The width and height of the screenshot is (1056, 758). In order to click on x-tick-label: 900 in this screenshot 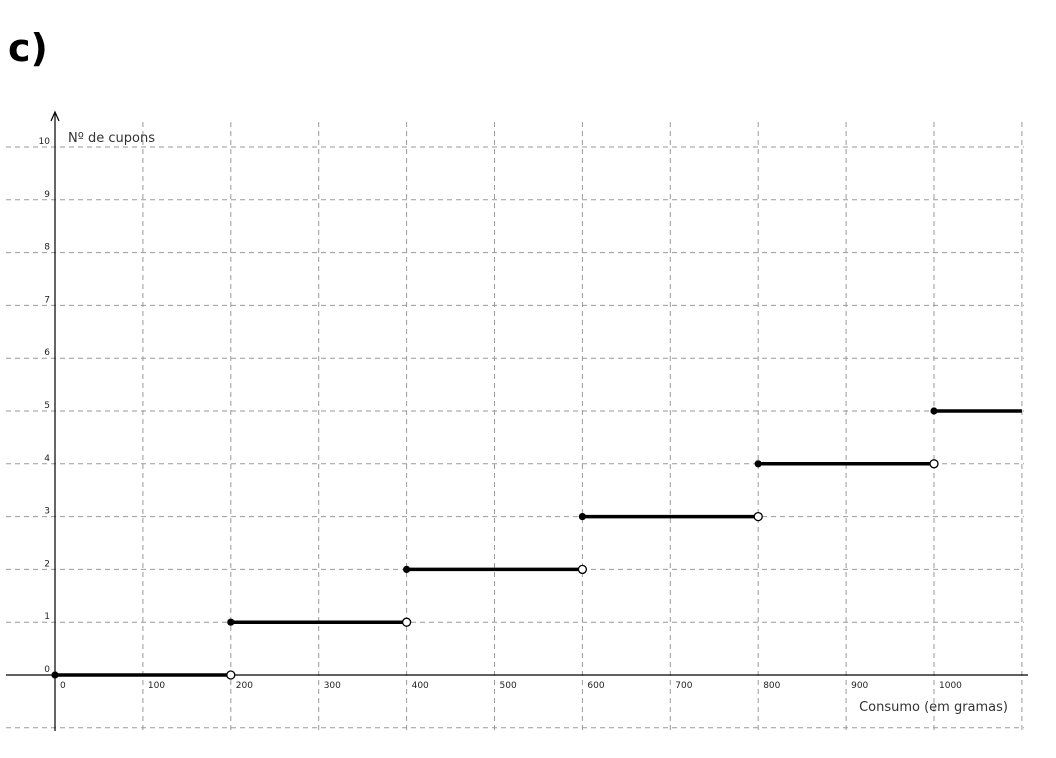, I will do `click(859, 686)`.